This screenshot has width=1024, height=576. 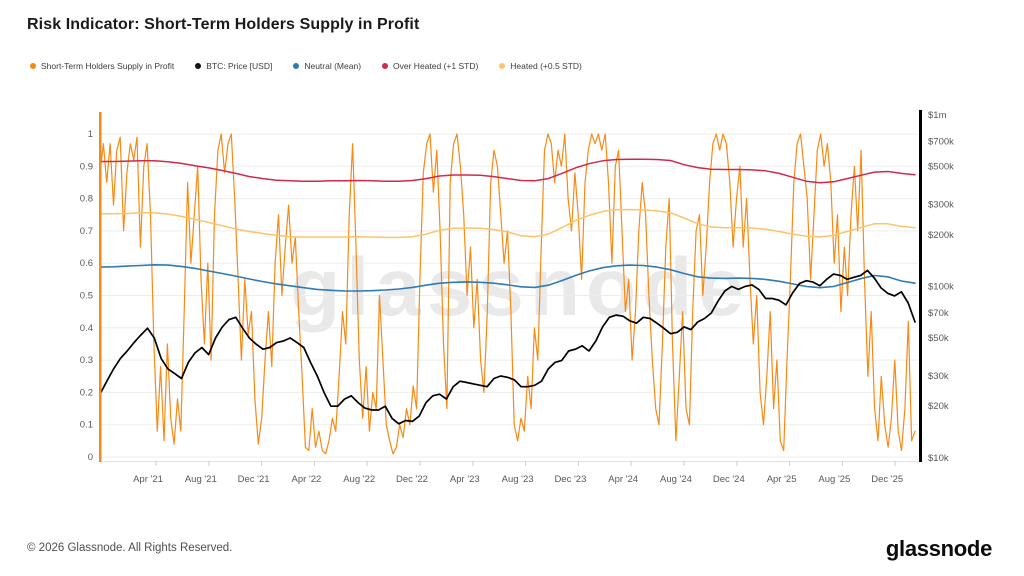 I want to click on x-axis-tick-label: Dec '24, so click(x=729, y=479).